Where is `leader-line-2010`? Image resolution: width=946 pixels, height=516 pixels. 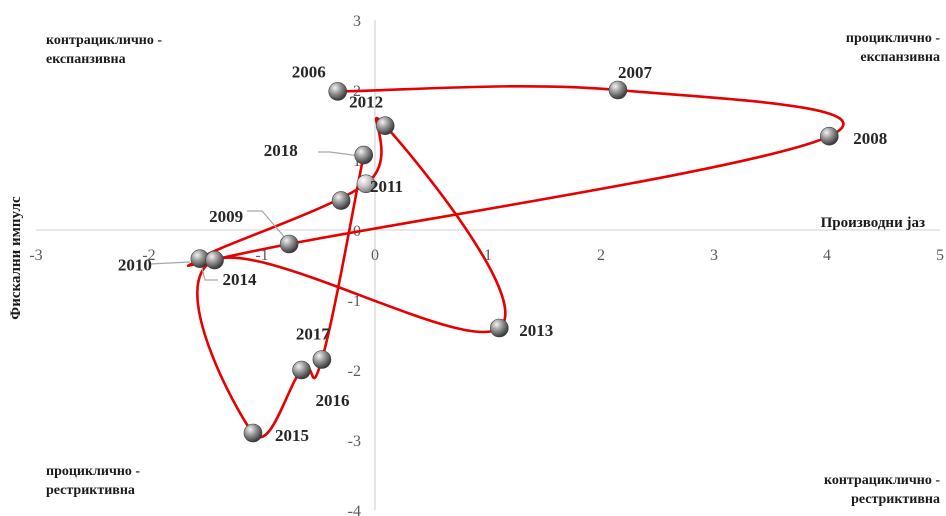 leader-line-2010 is located at coordinates (170, 263).